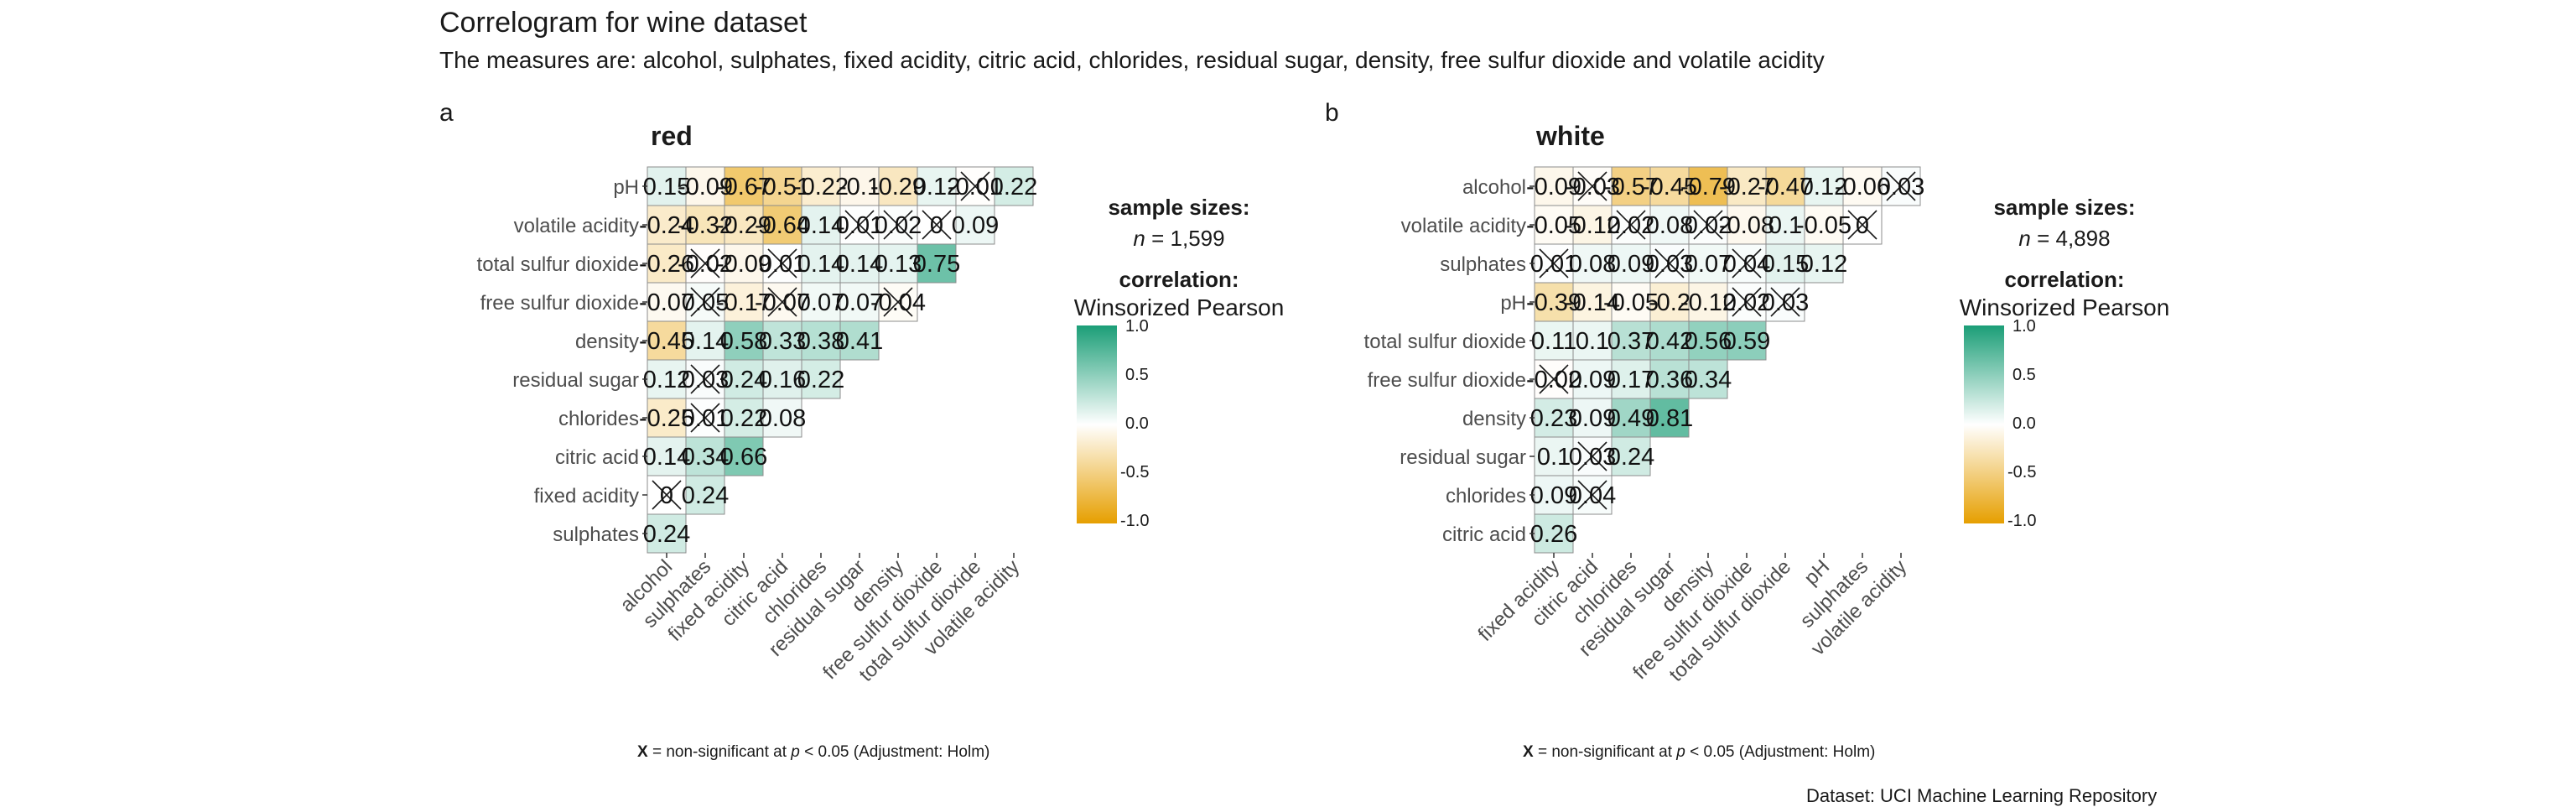  What do you see at coordinates (1494, 187) in the screenshot?
I see `y-tick-label: alcohol` at bounding box center [1494, 187].